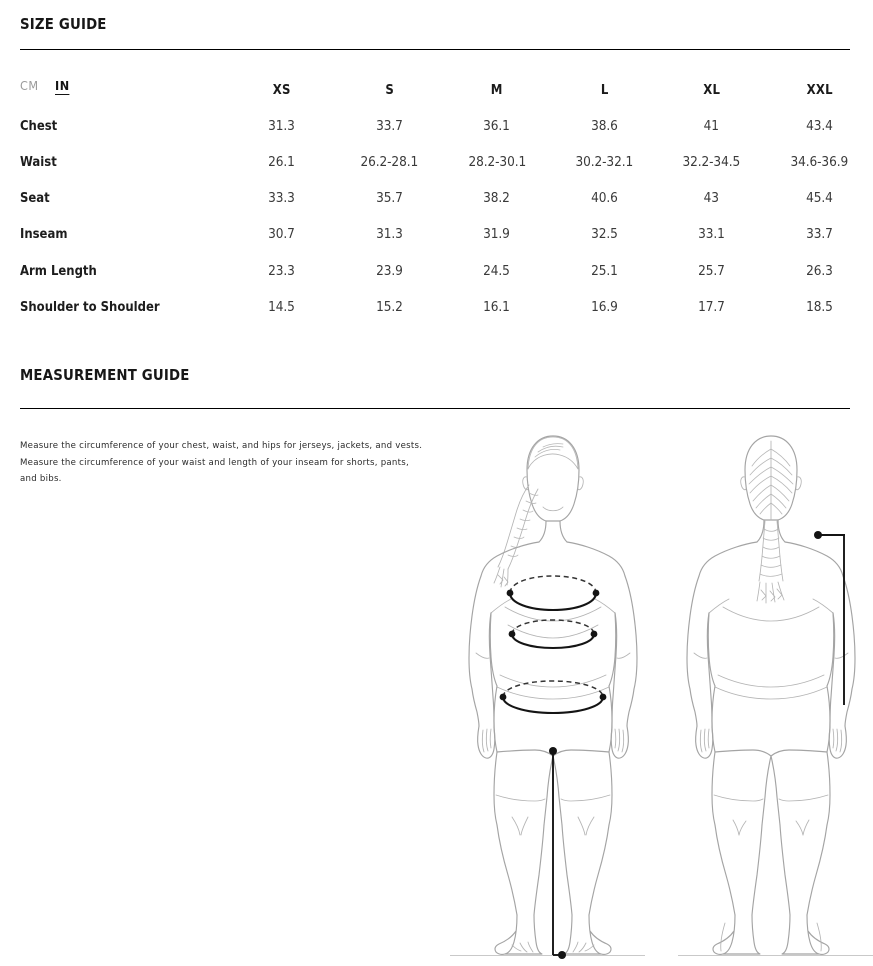 Image resolution: width=873 pixels, height=966 pixels. I want to click on column-header-xs: XS, so click(281, 90).